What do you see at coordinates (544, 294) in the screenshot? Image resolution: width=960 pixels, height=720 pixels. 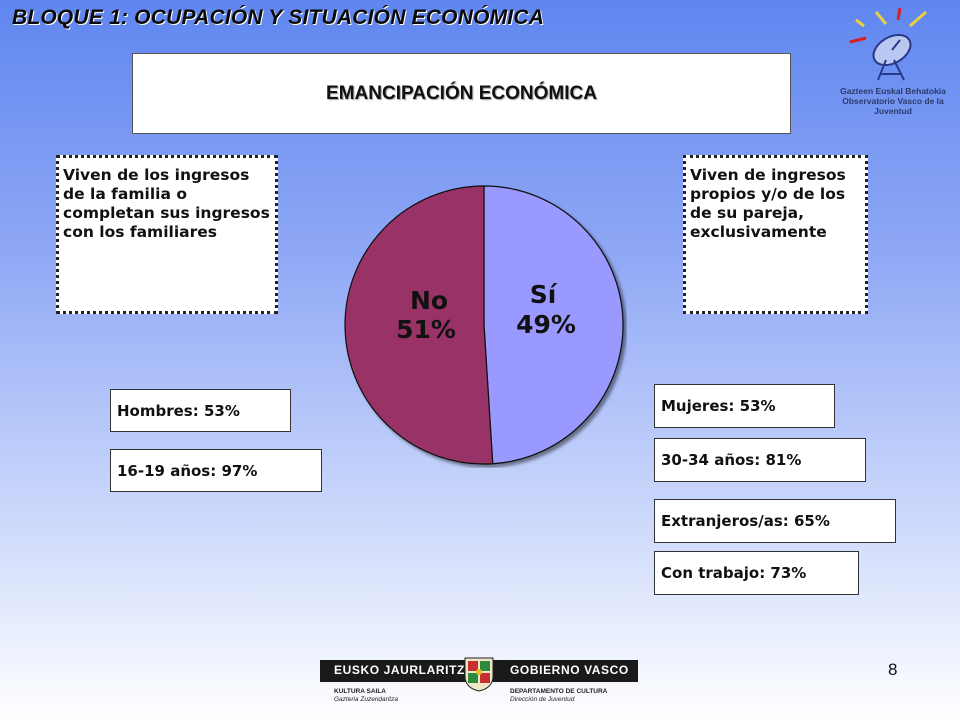 I see `slice-label-si-name: Sí` at bounding box center [544, 294].